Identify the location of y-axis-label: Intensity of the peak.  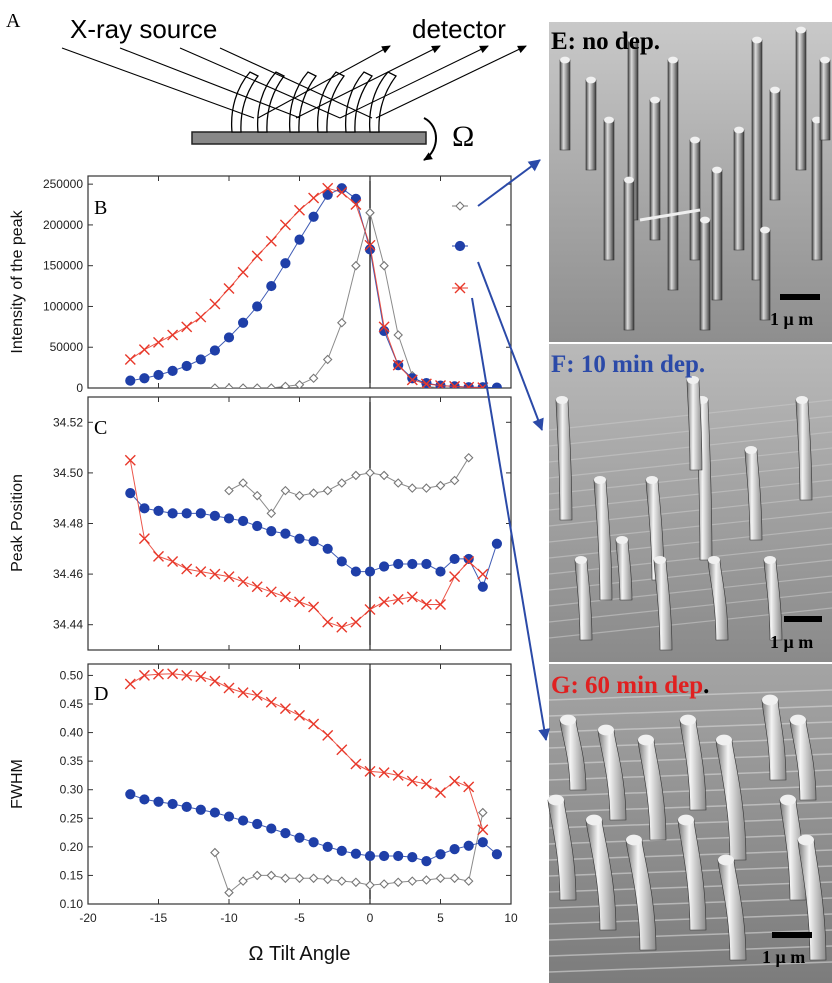
(17, 281).